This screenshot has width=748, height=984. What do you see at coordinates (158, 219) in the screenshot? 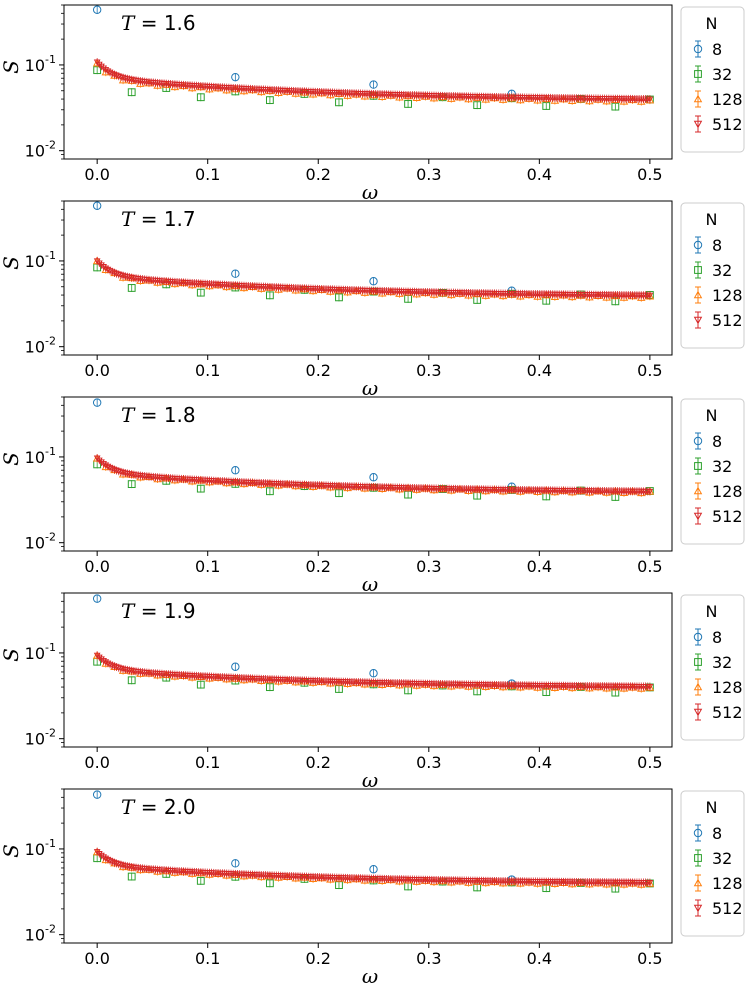
I see `panel-annotation: T = 1.7` at bounding box center [158, 219].